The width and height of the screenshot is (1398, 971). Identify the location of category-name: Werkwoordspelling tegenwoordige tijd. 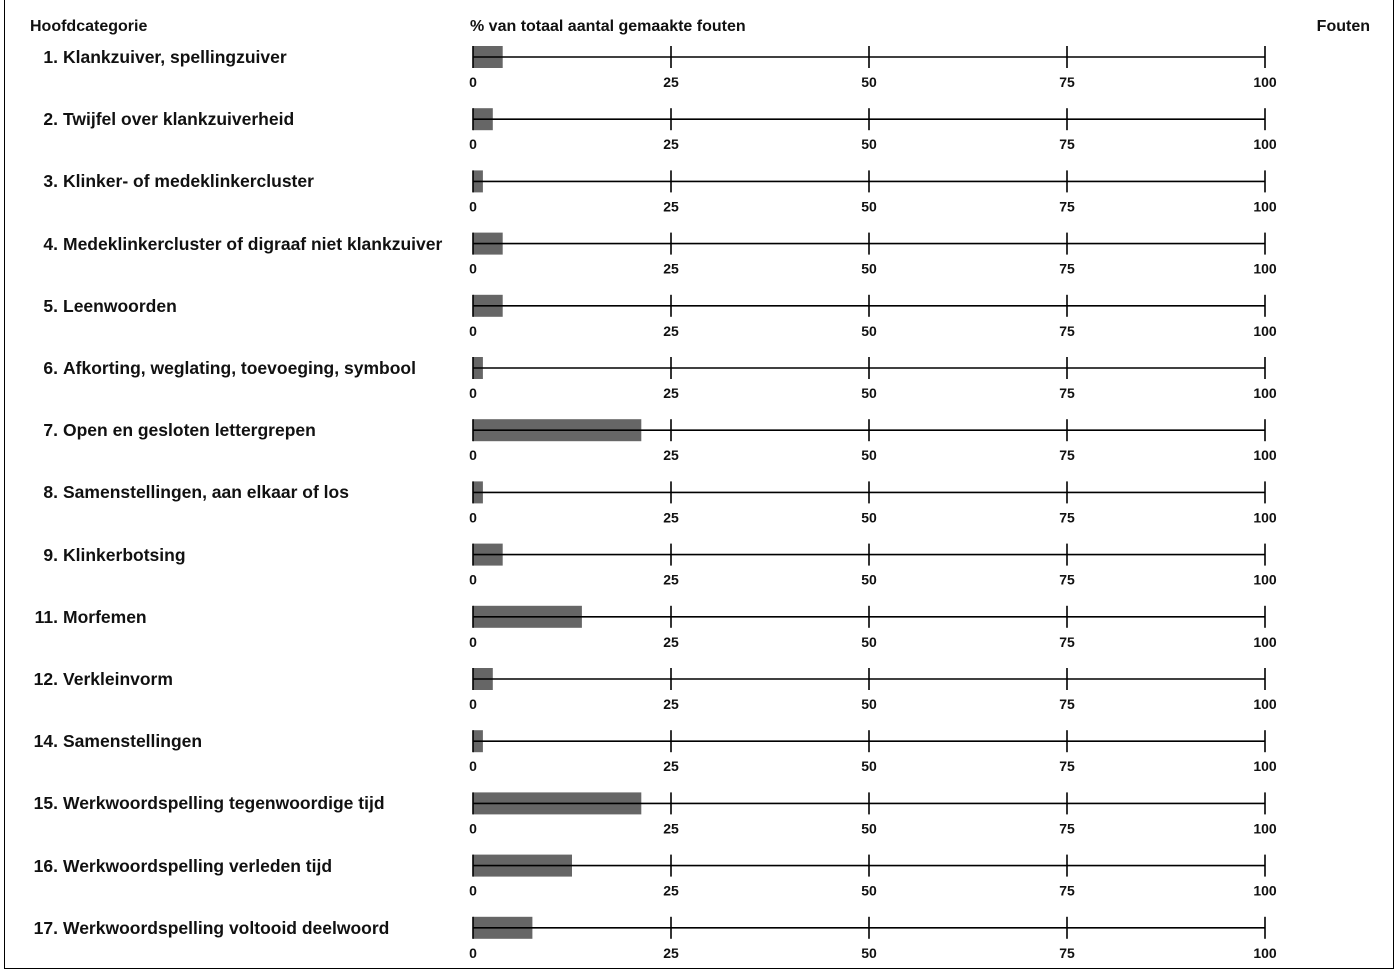
(224, 803).